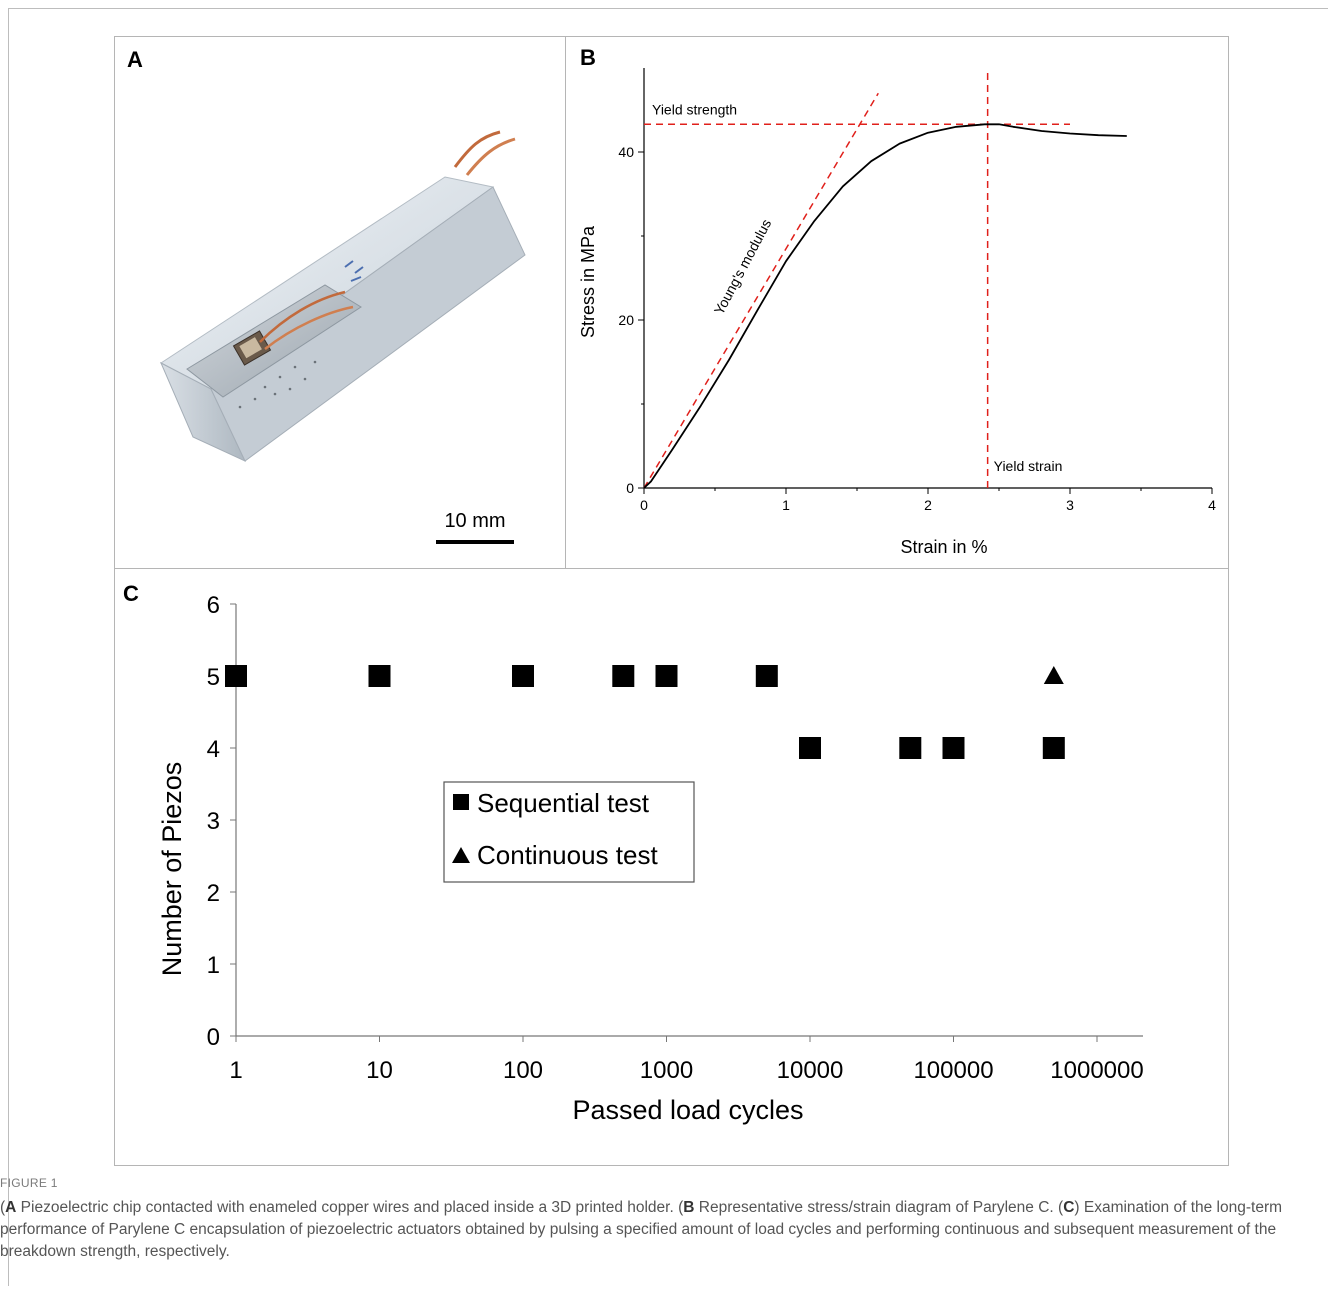  Describe the element at coordinates (461, 802) in the screenshot. I see `legend-square-marker` at that location.